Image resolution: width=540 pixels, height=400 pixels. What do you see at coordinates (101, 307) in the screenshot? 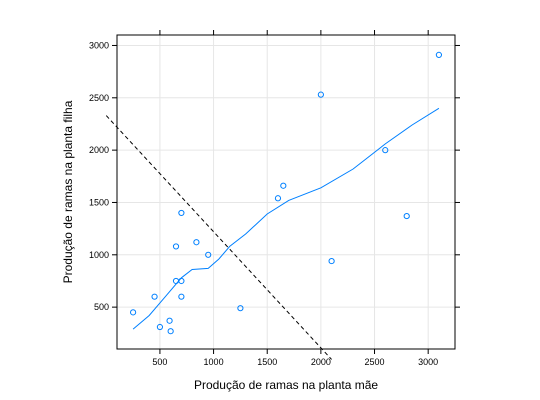
I see `y-tick-label: 500` at bounding box center [101, 307].